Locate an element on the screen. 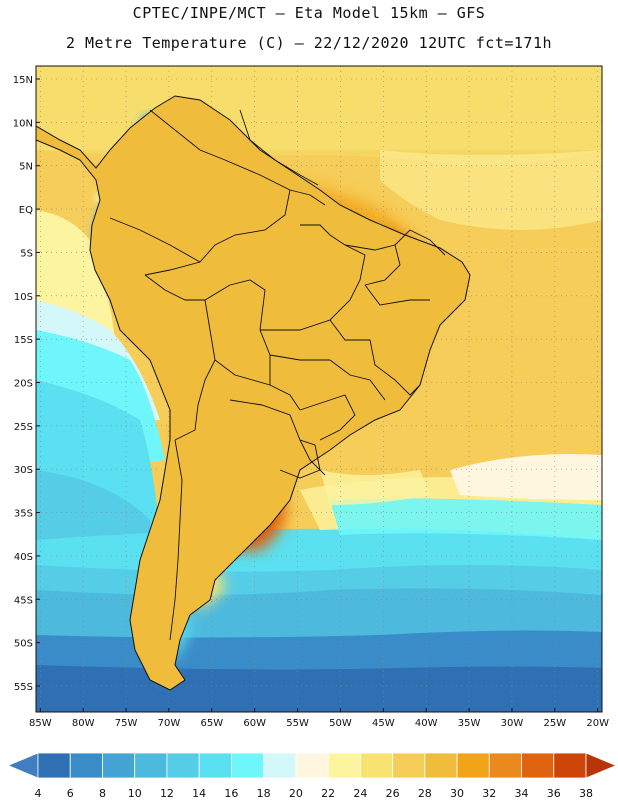 The image size is (618, 800). lon-tick-label: 25W is located at coordinates (555, 723).